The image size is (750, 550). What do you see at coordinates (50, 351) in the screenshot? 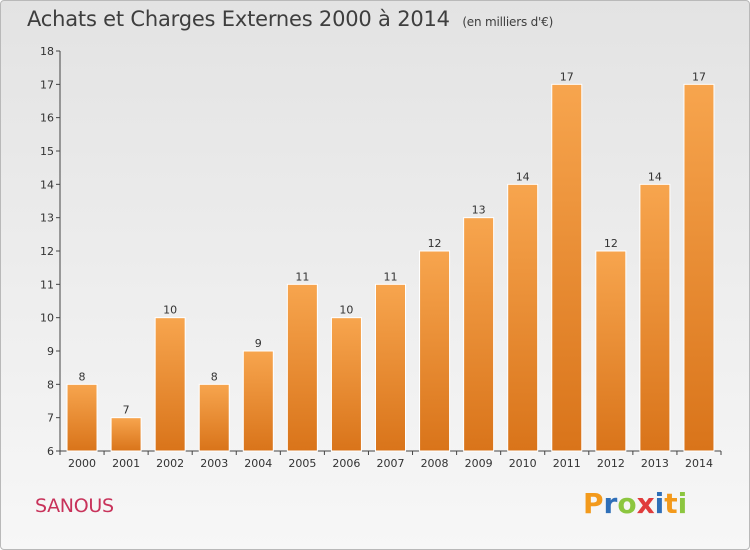
I see `y-tick-label: 9` at bounding box center [50, 351].